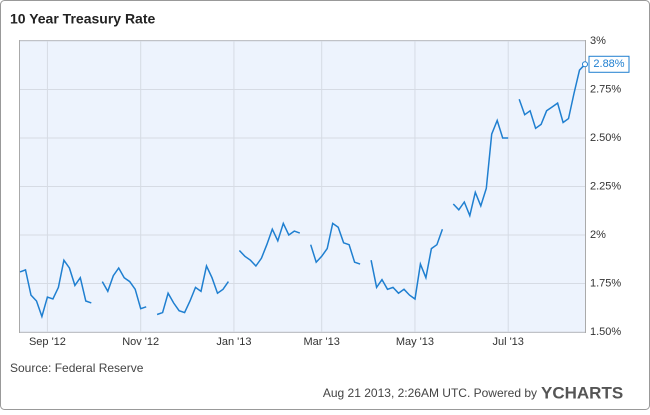  What do you see at coordinates (140, 342) in the screenshot?
I see `x-tick-label: Nov '12` at bounding box center [140, 342].